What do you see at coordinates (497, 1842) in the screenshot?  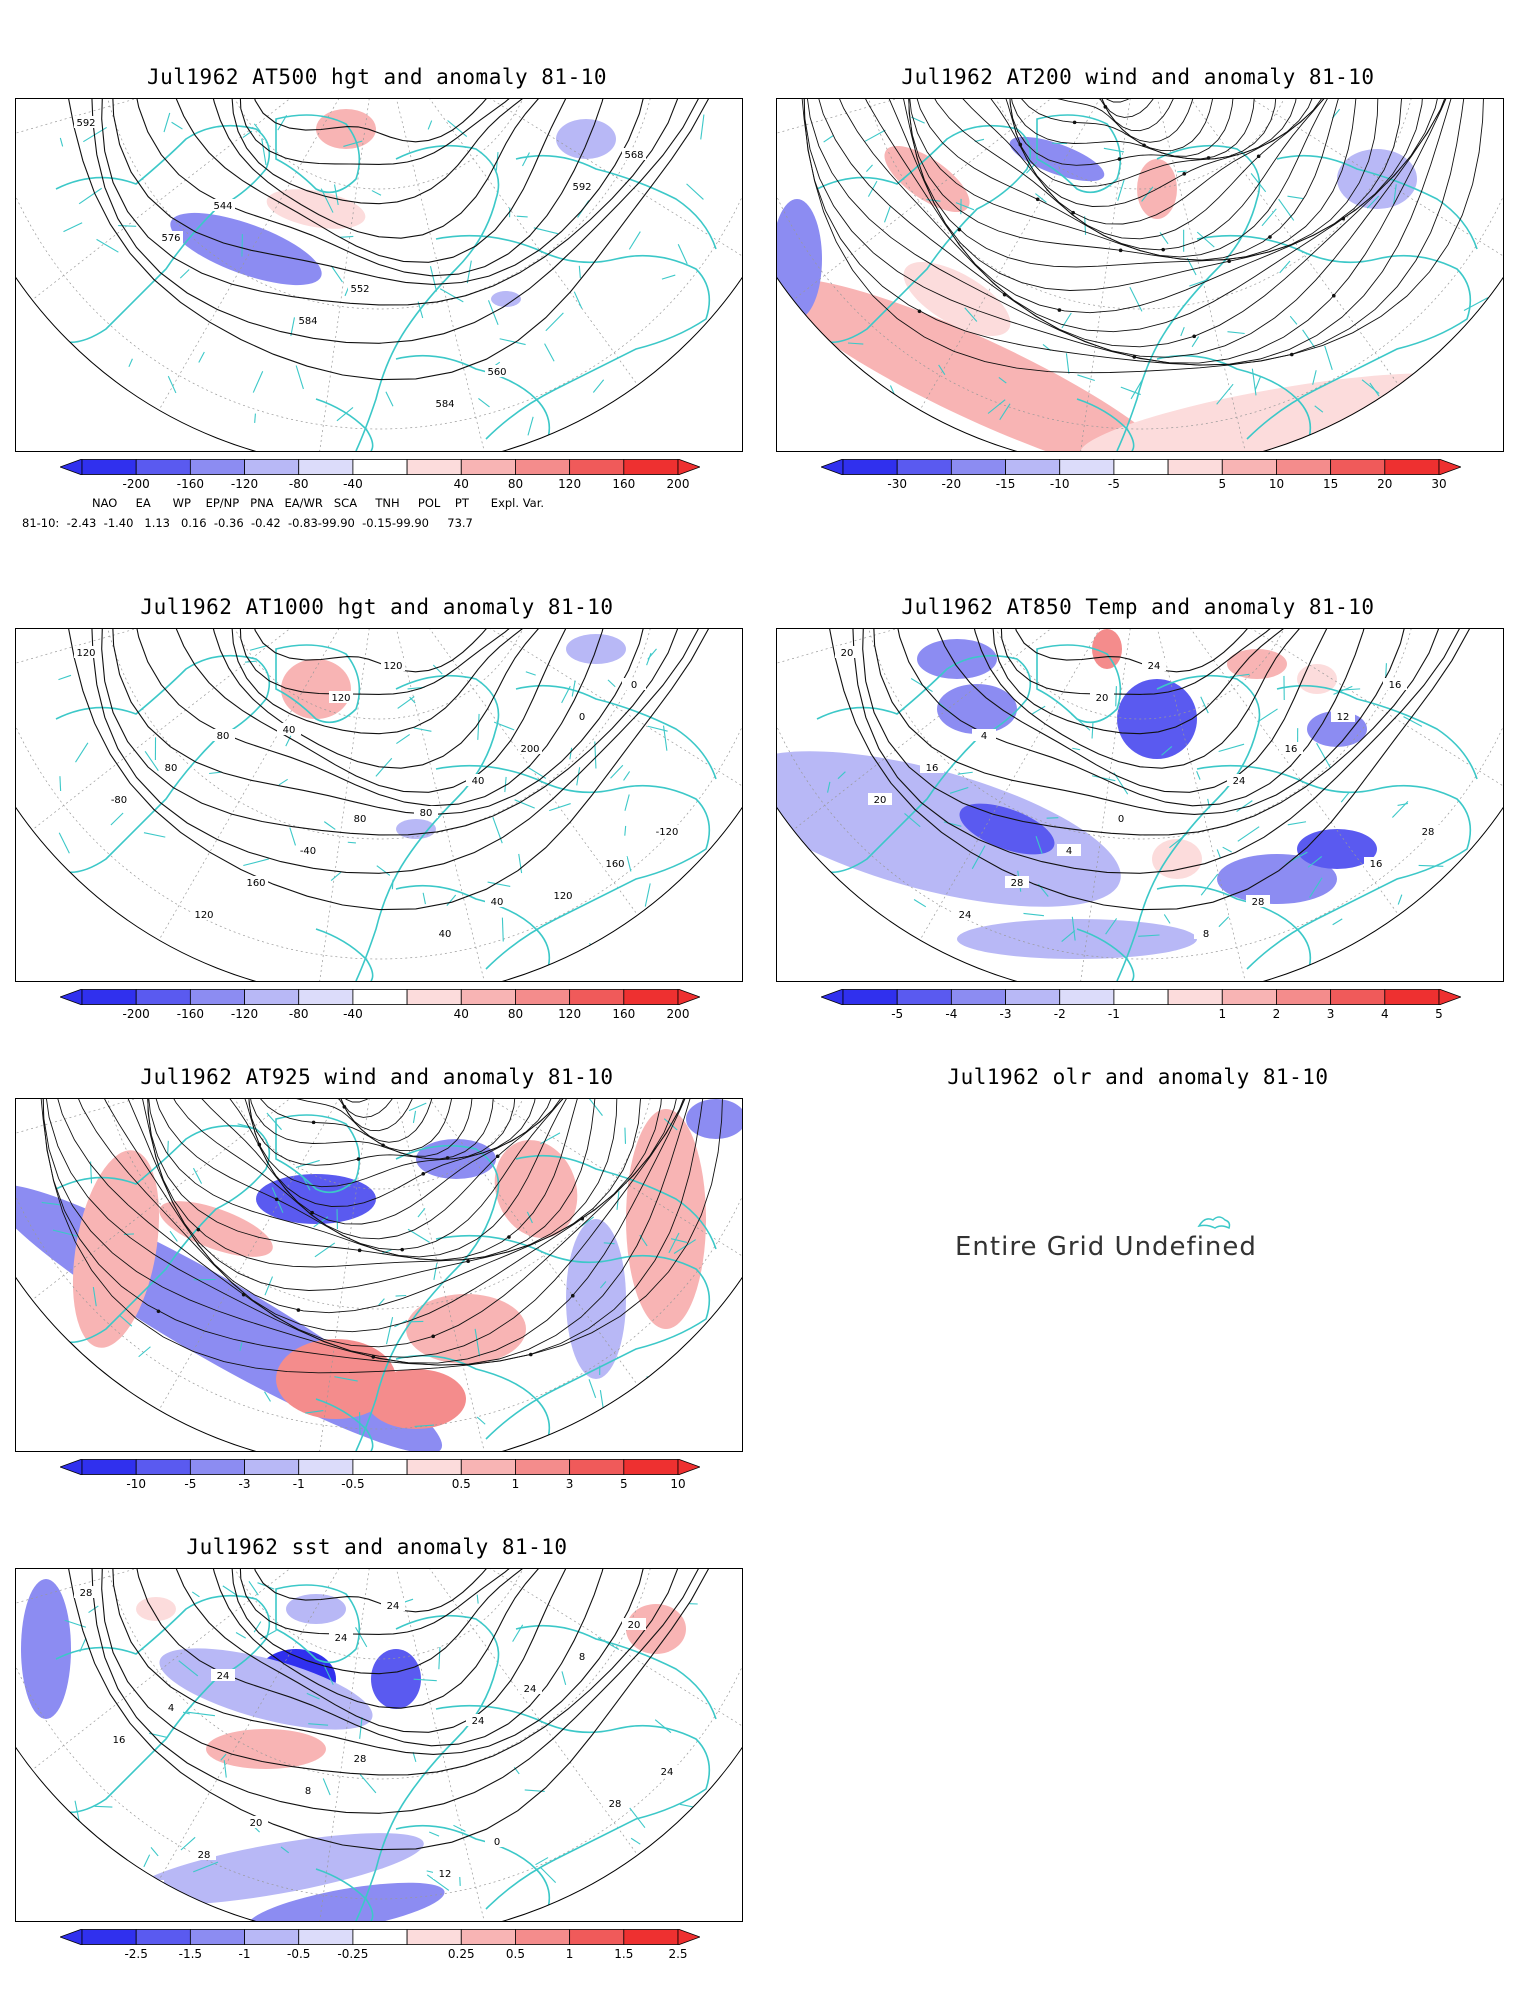 I see `contour-label: 0` at bounding box center [497, 1842].